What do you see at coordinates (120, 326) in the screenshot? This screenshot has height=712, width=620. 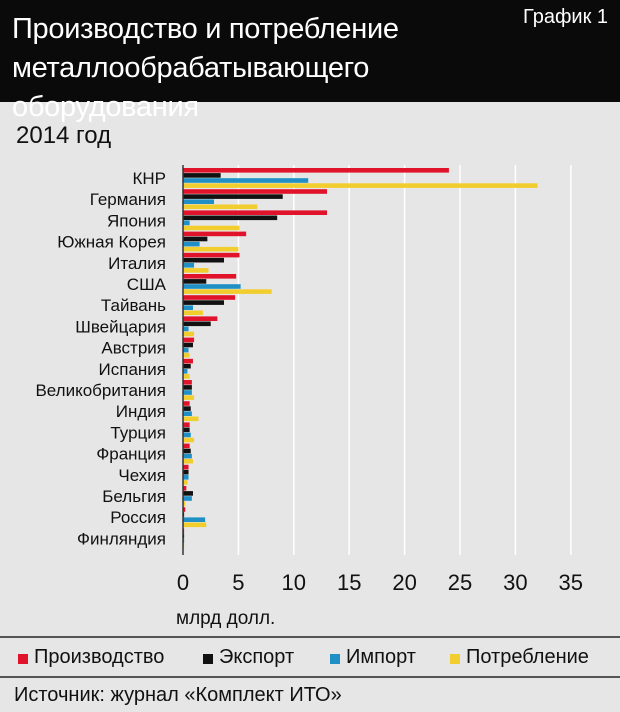 I see `category-label: Швейцария` at bounding box center [120, 326].